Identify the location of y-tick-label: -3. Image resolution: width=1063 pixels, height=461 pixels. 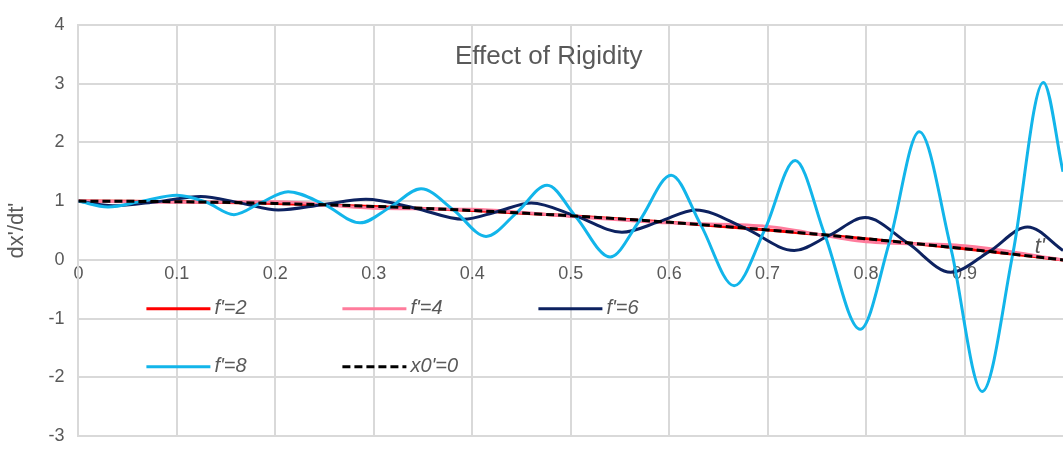
(56, 435).